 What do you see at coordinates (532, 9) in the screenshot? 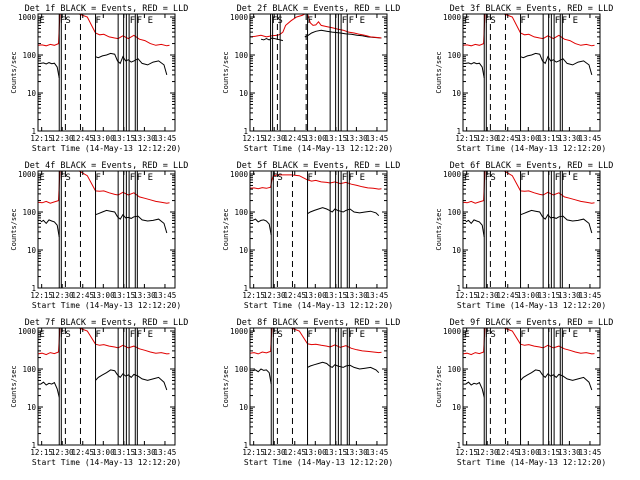
I see `panel-title: Det 3f BLACK = Events, RED = LLD` at bounding box center [532, 9].